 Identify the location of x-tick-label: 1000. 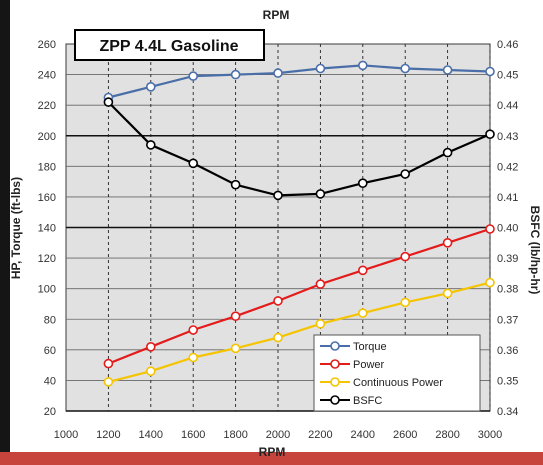
(66, 435).